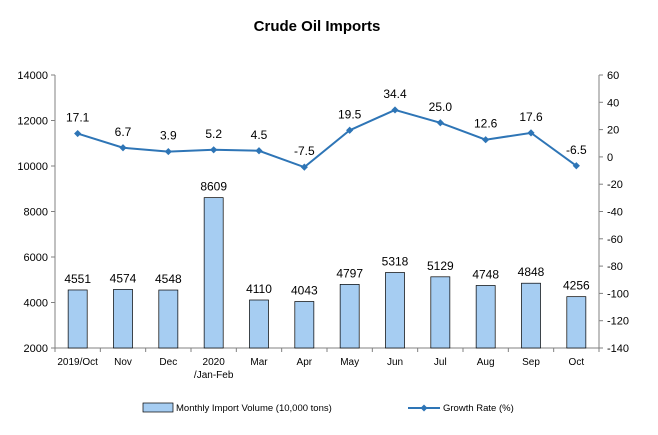 The width and height of the screenshot is (658, 435). What do you see at coordinates (349, 362) in the screenshot?
I see `x-tick-label: May` at bounding box center [349, 362].